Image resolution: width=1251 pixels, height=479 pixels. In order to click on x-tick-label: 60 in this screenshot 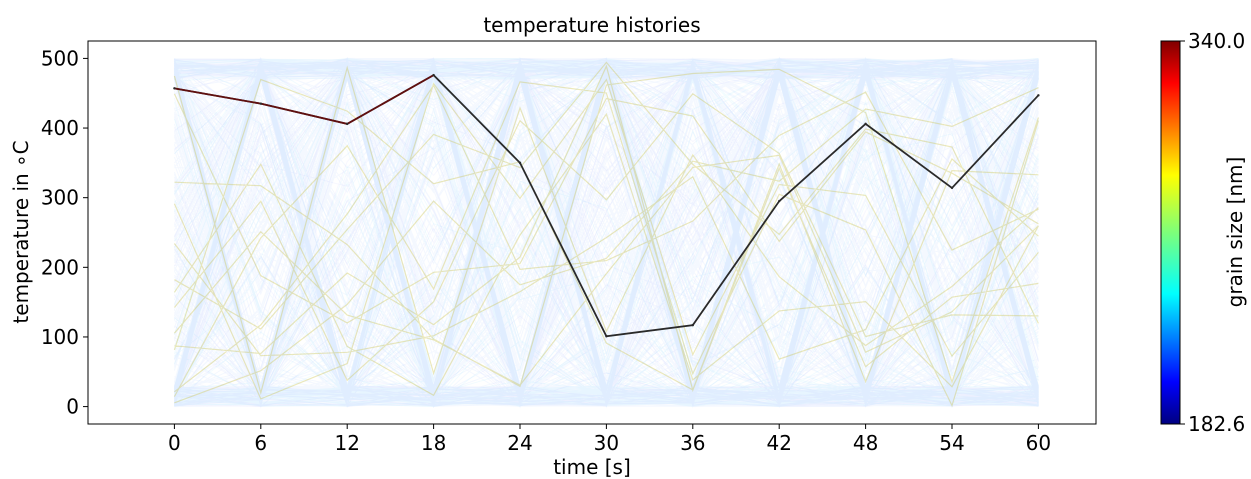, I will do `click(1038, 443)`.